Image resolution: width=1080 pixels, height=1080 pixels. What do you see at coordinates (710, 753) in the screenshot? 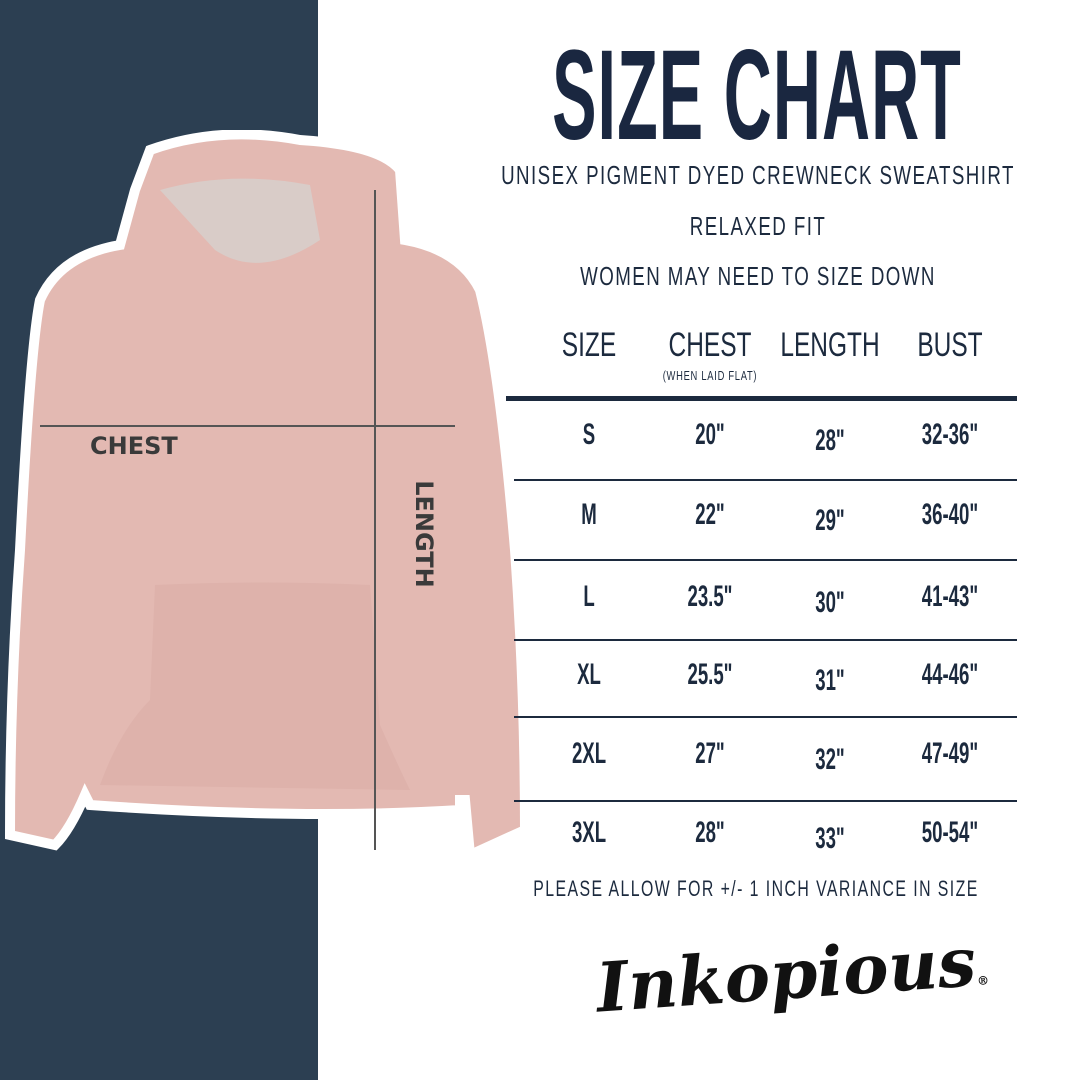
I see `table-cell-chest: 27"` at bounding box center [710, 753].